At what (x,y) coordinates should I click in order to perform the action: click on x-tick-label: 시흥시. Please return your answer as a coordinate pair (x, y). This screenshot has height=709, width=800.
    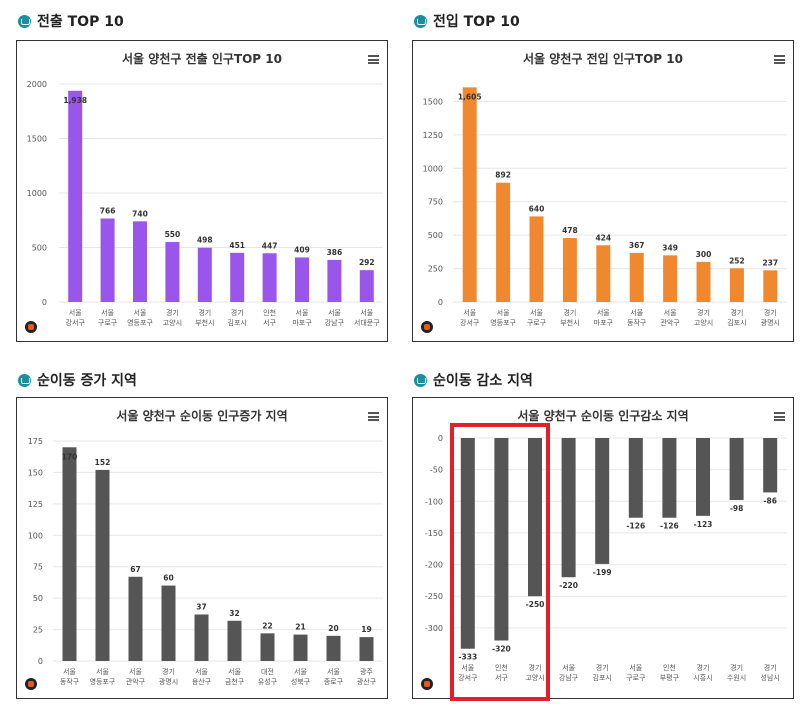
    Looking at the image, I should click on (702, 677).